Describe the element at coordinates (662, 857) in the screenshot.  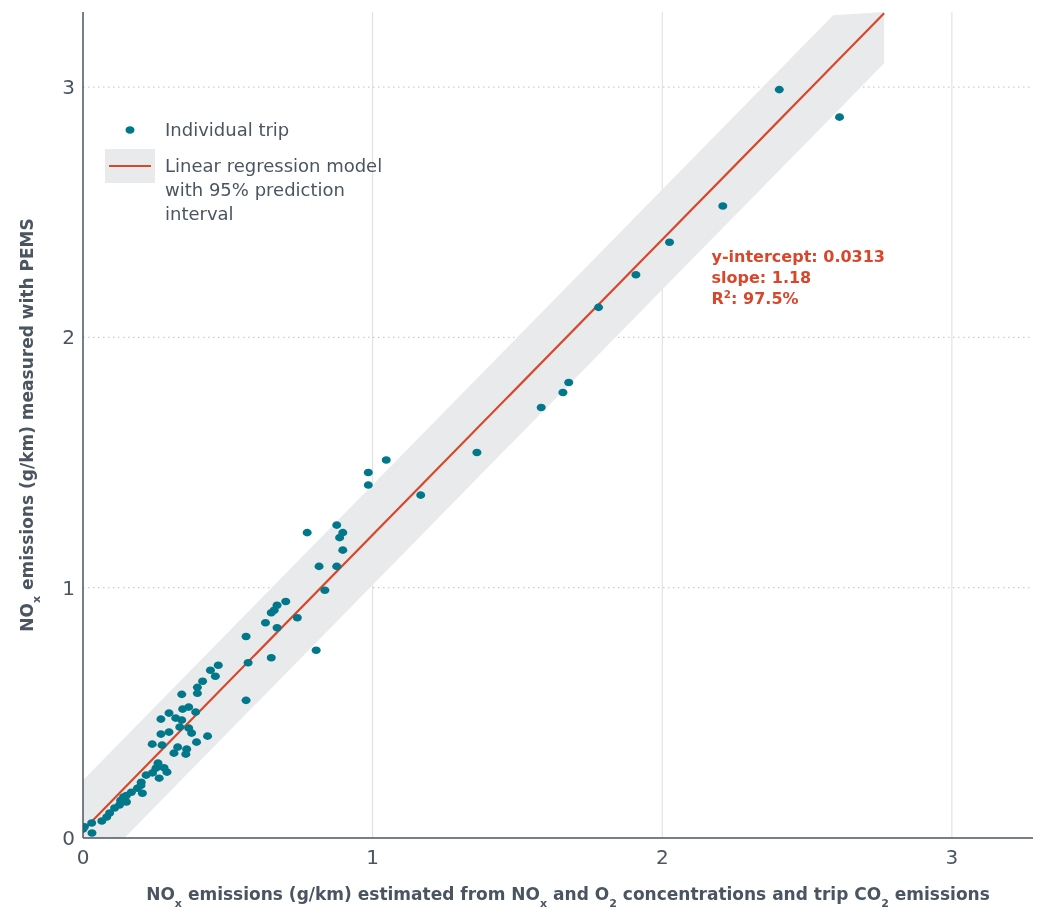
I see `x-tick-label: 2` at that location.